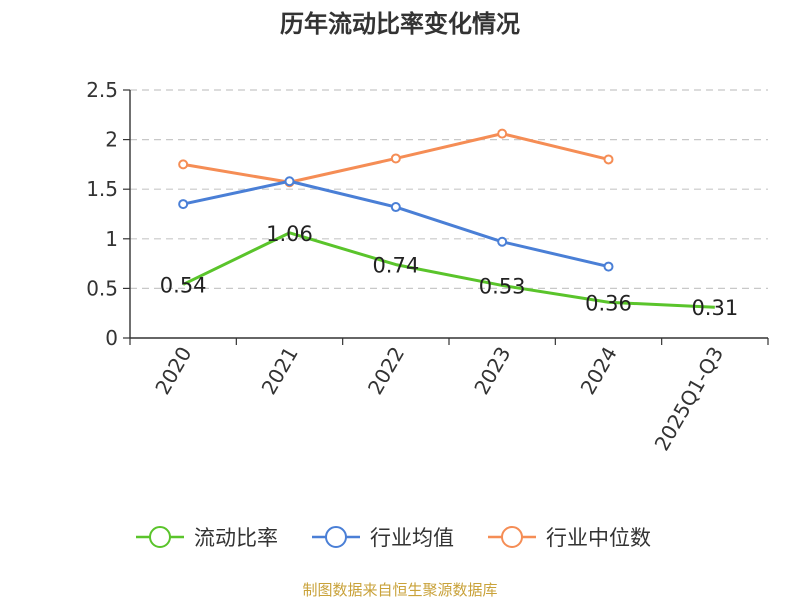 The image size is (800, 600). I want to click on y-tick-label: 2, so click(111, 140).